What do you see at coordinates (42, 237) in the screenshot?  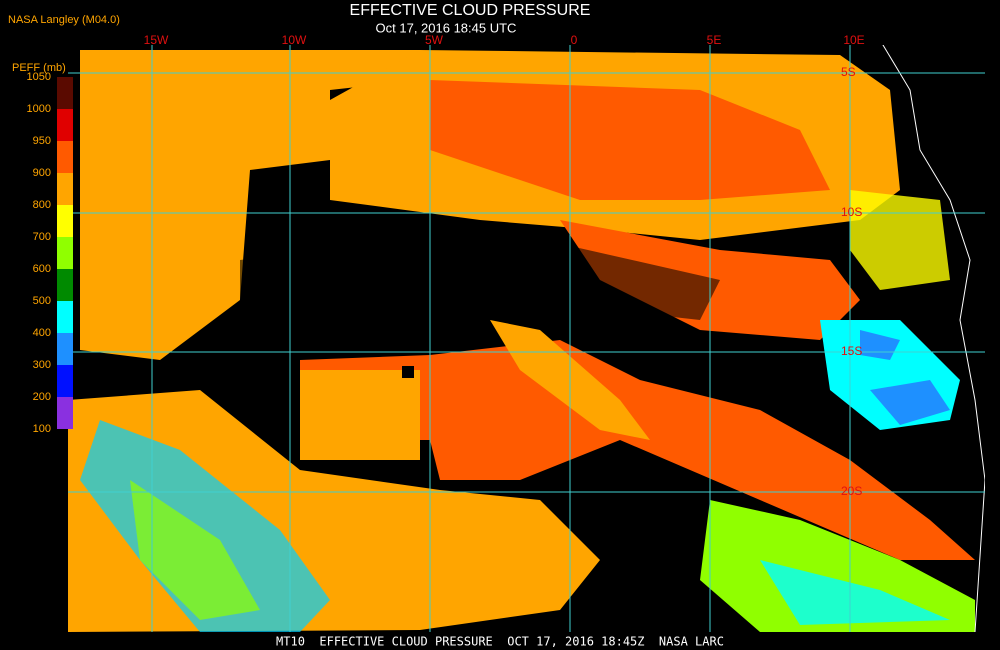 I see `colorbar-tick-label: 700` at bounding box center [42, 237].